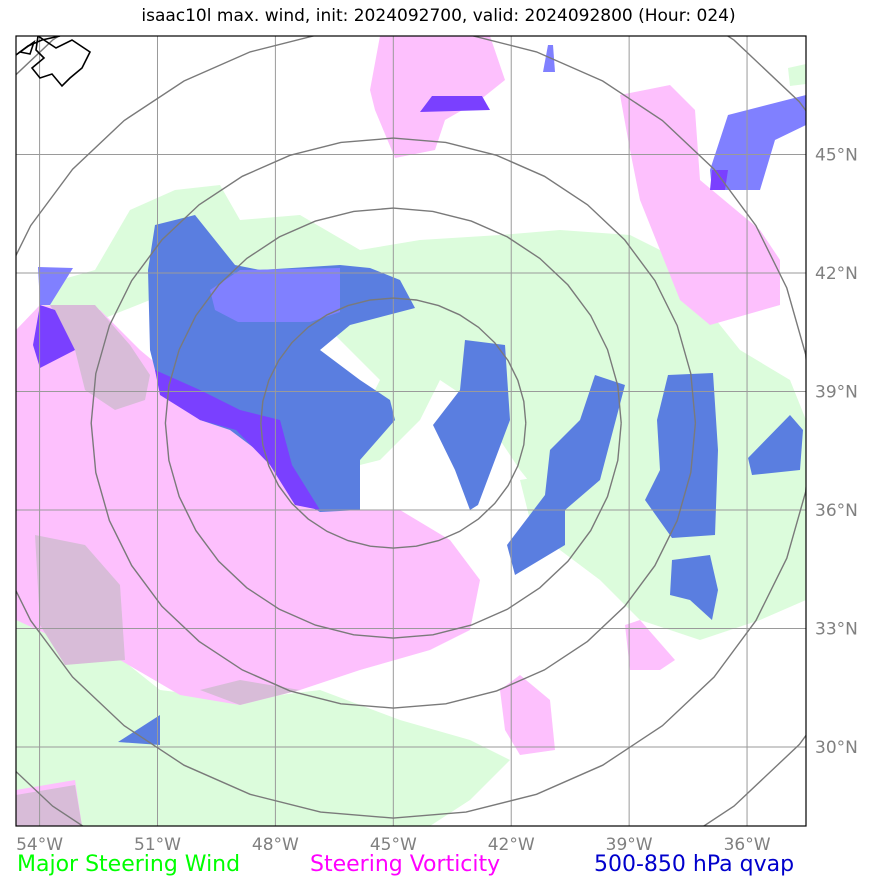 This screenshot has width=877, height=891. Describe the element at coordinates (157, 845) in the screenshot. I see `lon-tick-label: 51°W` at that location.